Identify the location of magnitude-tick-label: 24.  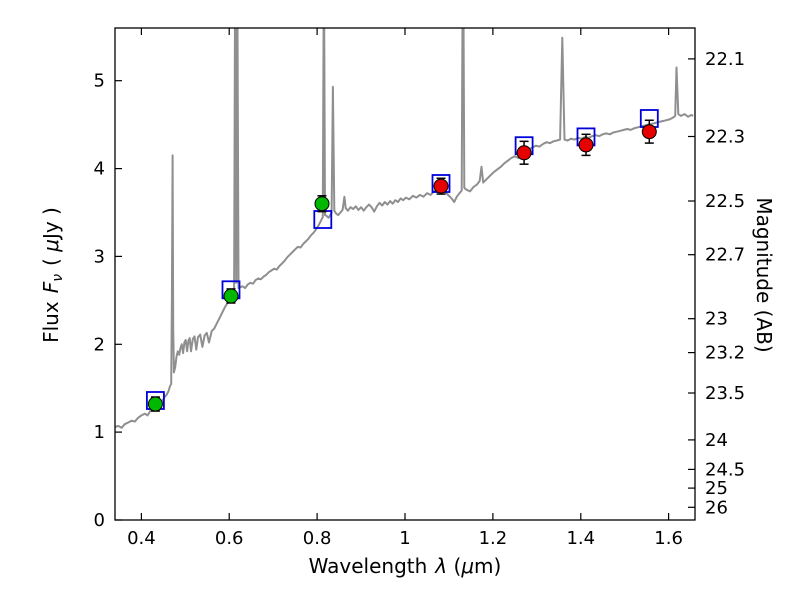
(716, 440).